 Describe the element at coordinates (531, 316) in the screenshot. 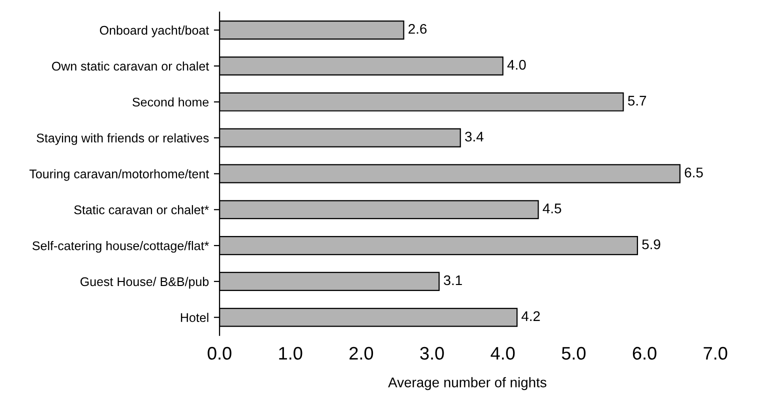

I see `data-label: 4.2` at that location.